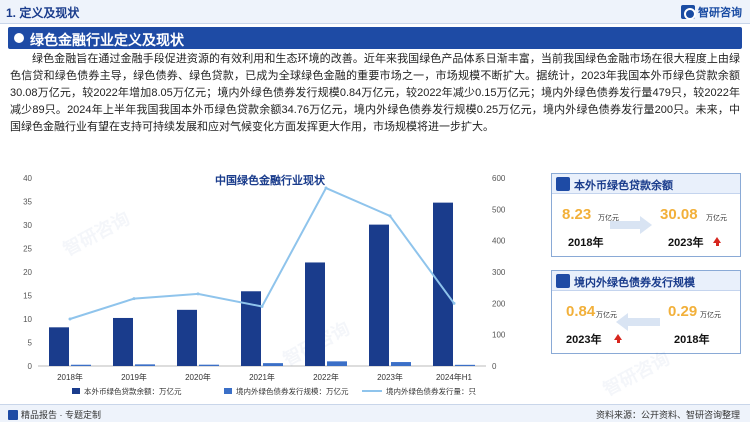 Image resolution: width=750 pixels, height=422 pixels. I want to click on y-left-tick-label: 0, so click(30, 366).